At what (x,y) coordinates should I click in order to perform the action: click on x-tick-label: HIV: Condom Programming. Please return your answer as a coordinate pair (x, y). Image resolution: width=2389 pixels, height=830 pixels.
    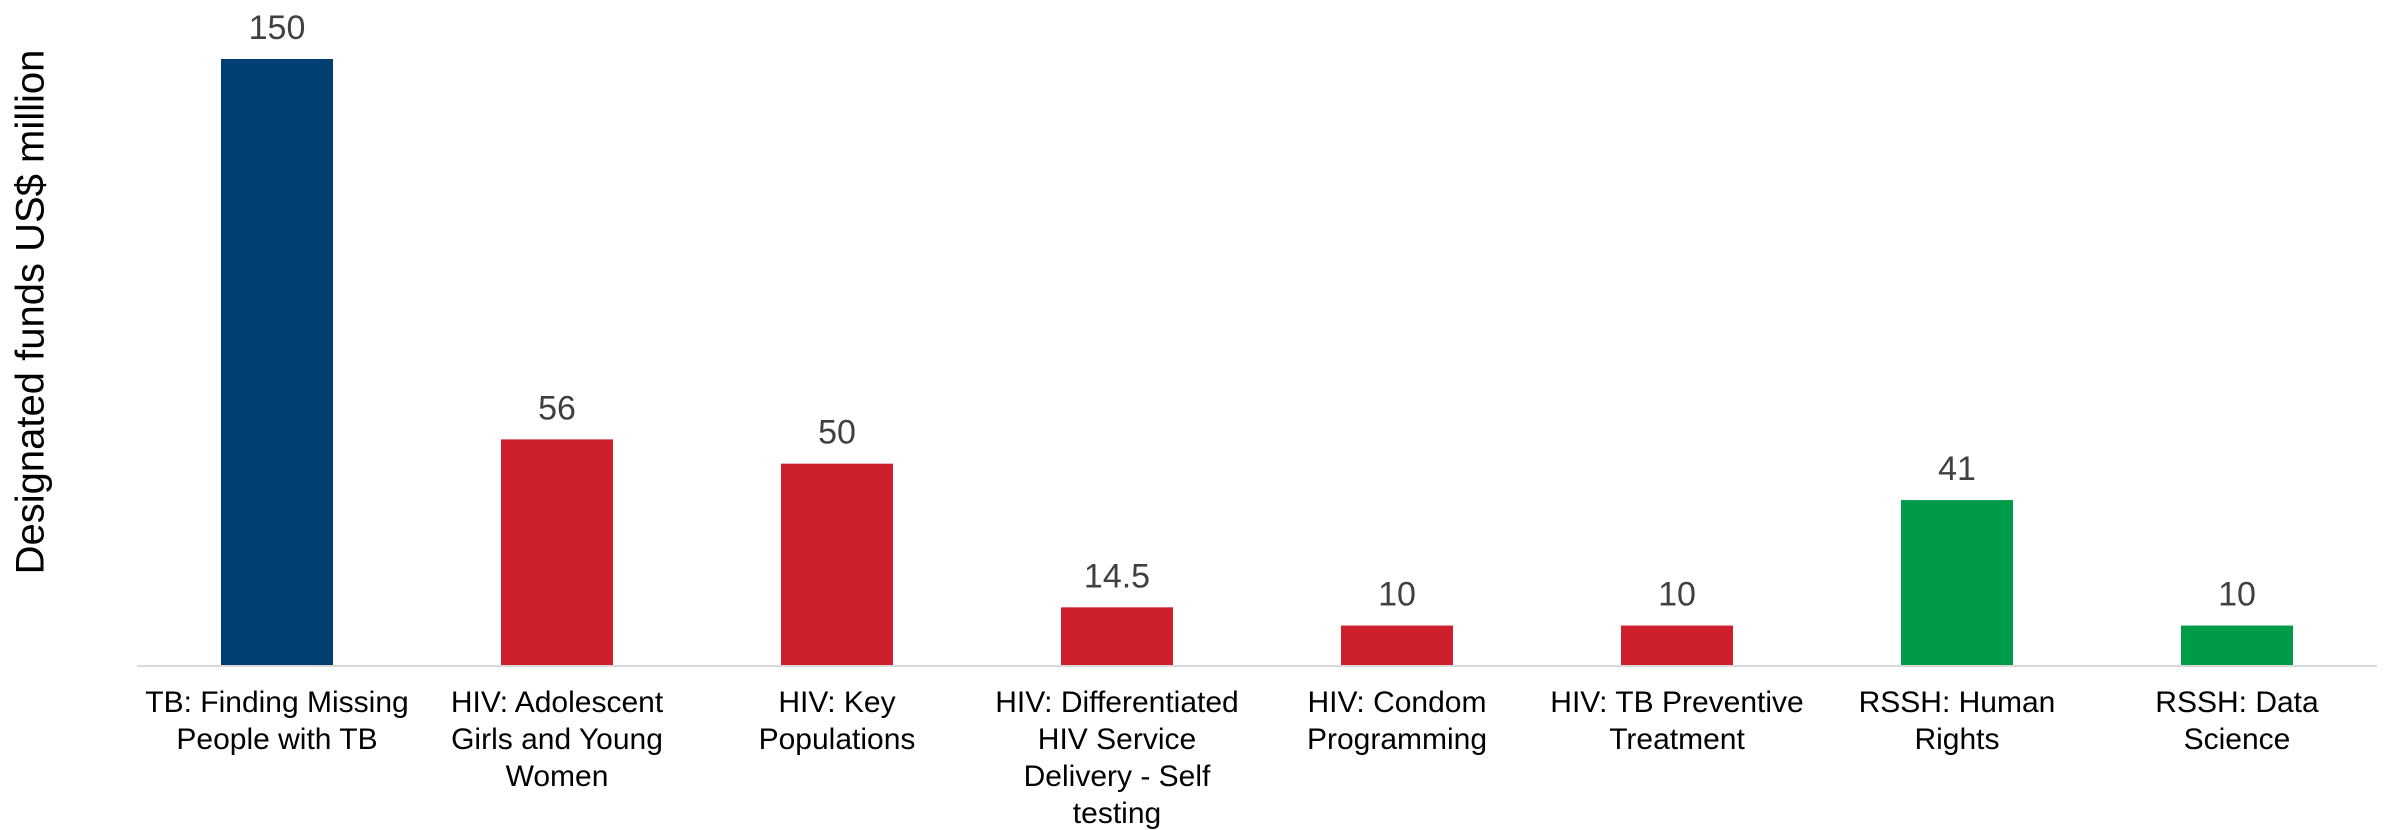
    Looking at the image, I should click on (1397, 721).